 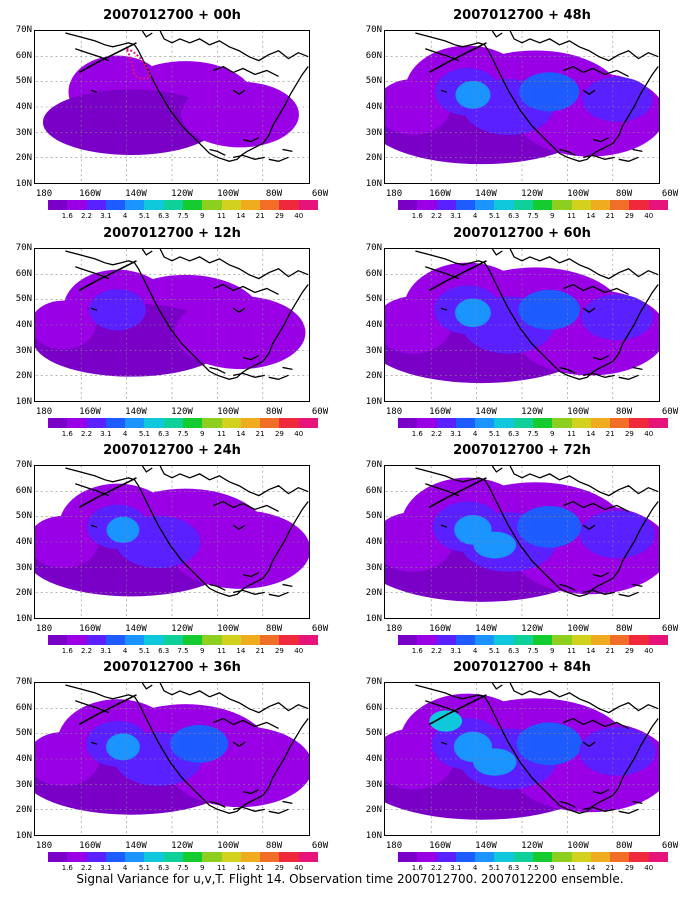 I want to click on colorbar-label: 29, so click(x=629, y=434).